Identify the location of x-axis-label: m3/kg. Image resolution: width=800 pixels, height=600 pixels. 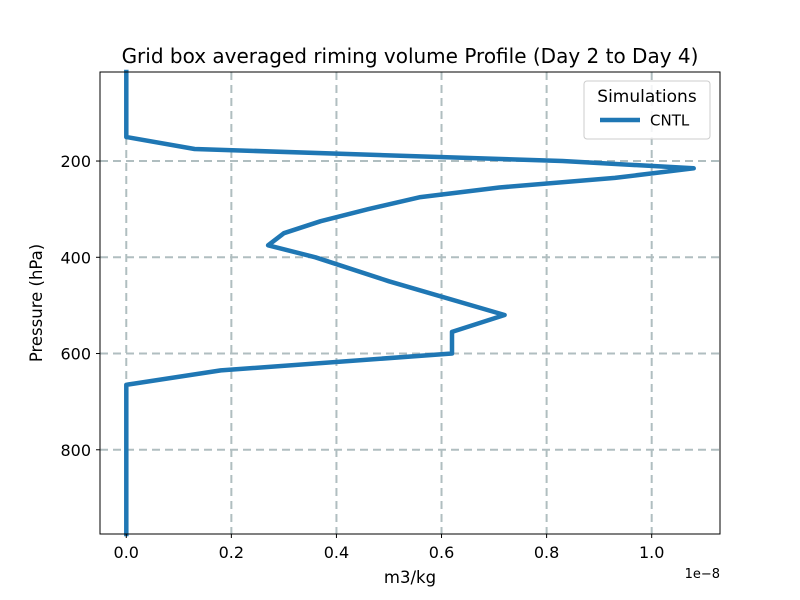
(410, 577).